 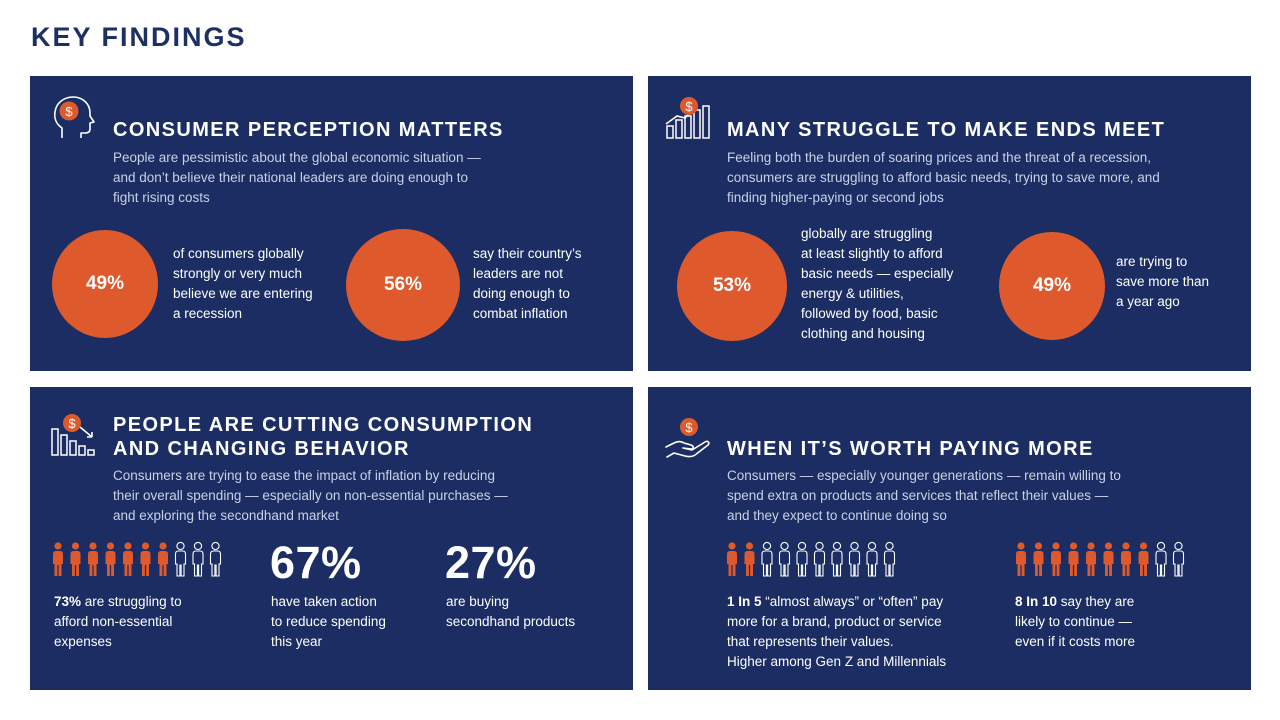 What do you see at coordinates (491, 562) in the screenshot?
I see `stat-big-number: 27%` at bounding box center [491, 562].